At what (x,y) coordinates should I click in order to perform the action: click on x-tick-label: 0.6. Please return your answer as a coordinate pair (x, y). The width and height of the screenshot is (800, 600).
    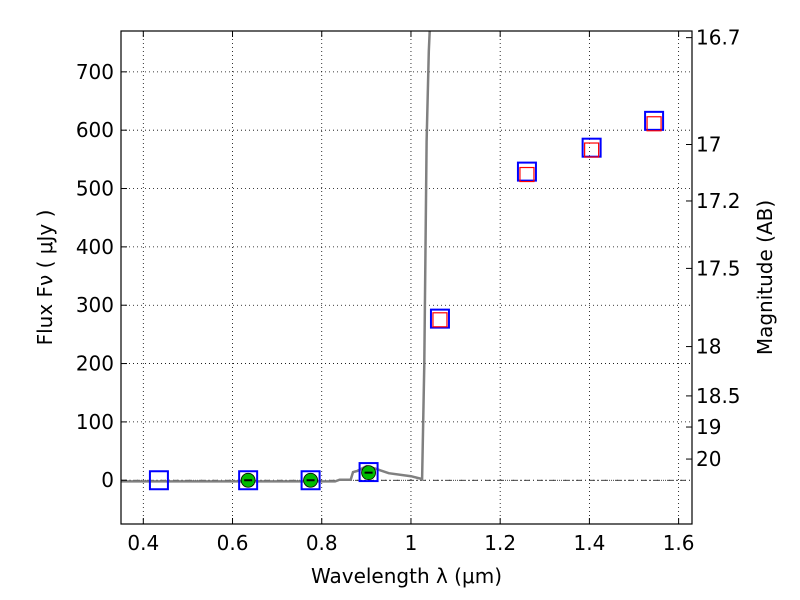
    Looking at the image, I should click on (233, 543).